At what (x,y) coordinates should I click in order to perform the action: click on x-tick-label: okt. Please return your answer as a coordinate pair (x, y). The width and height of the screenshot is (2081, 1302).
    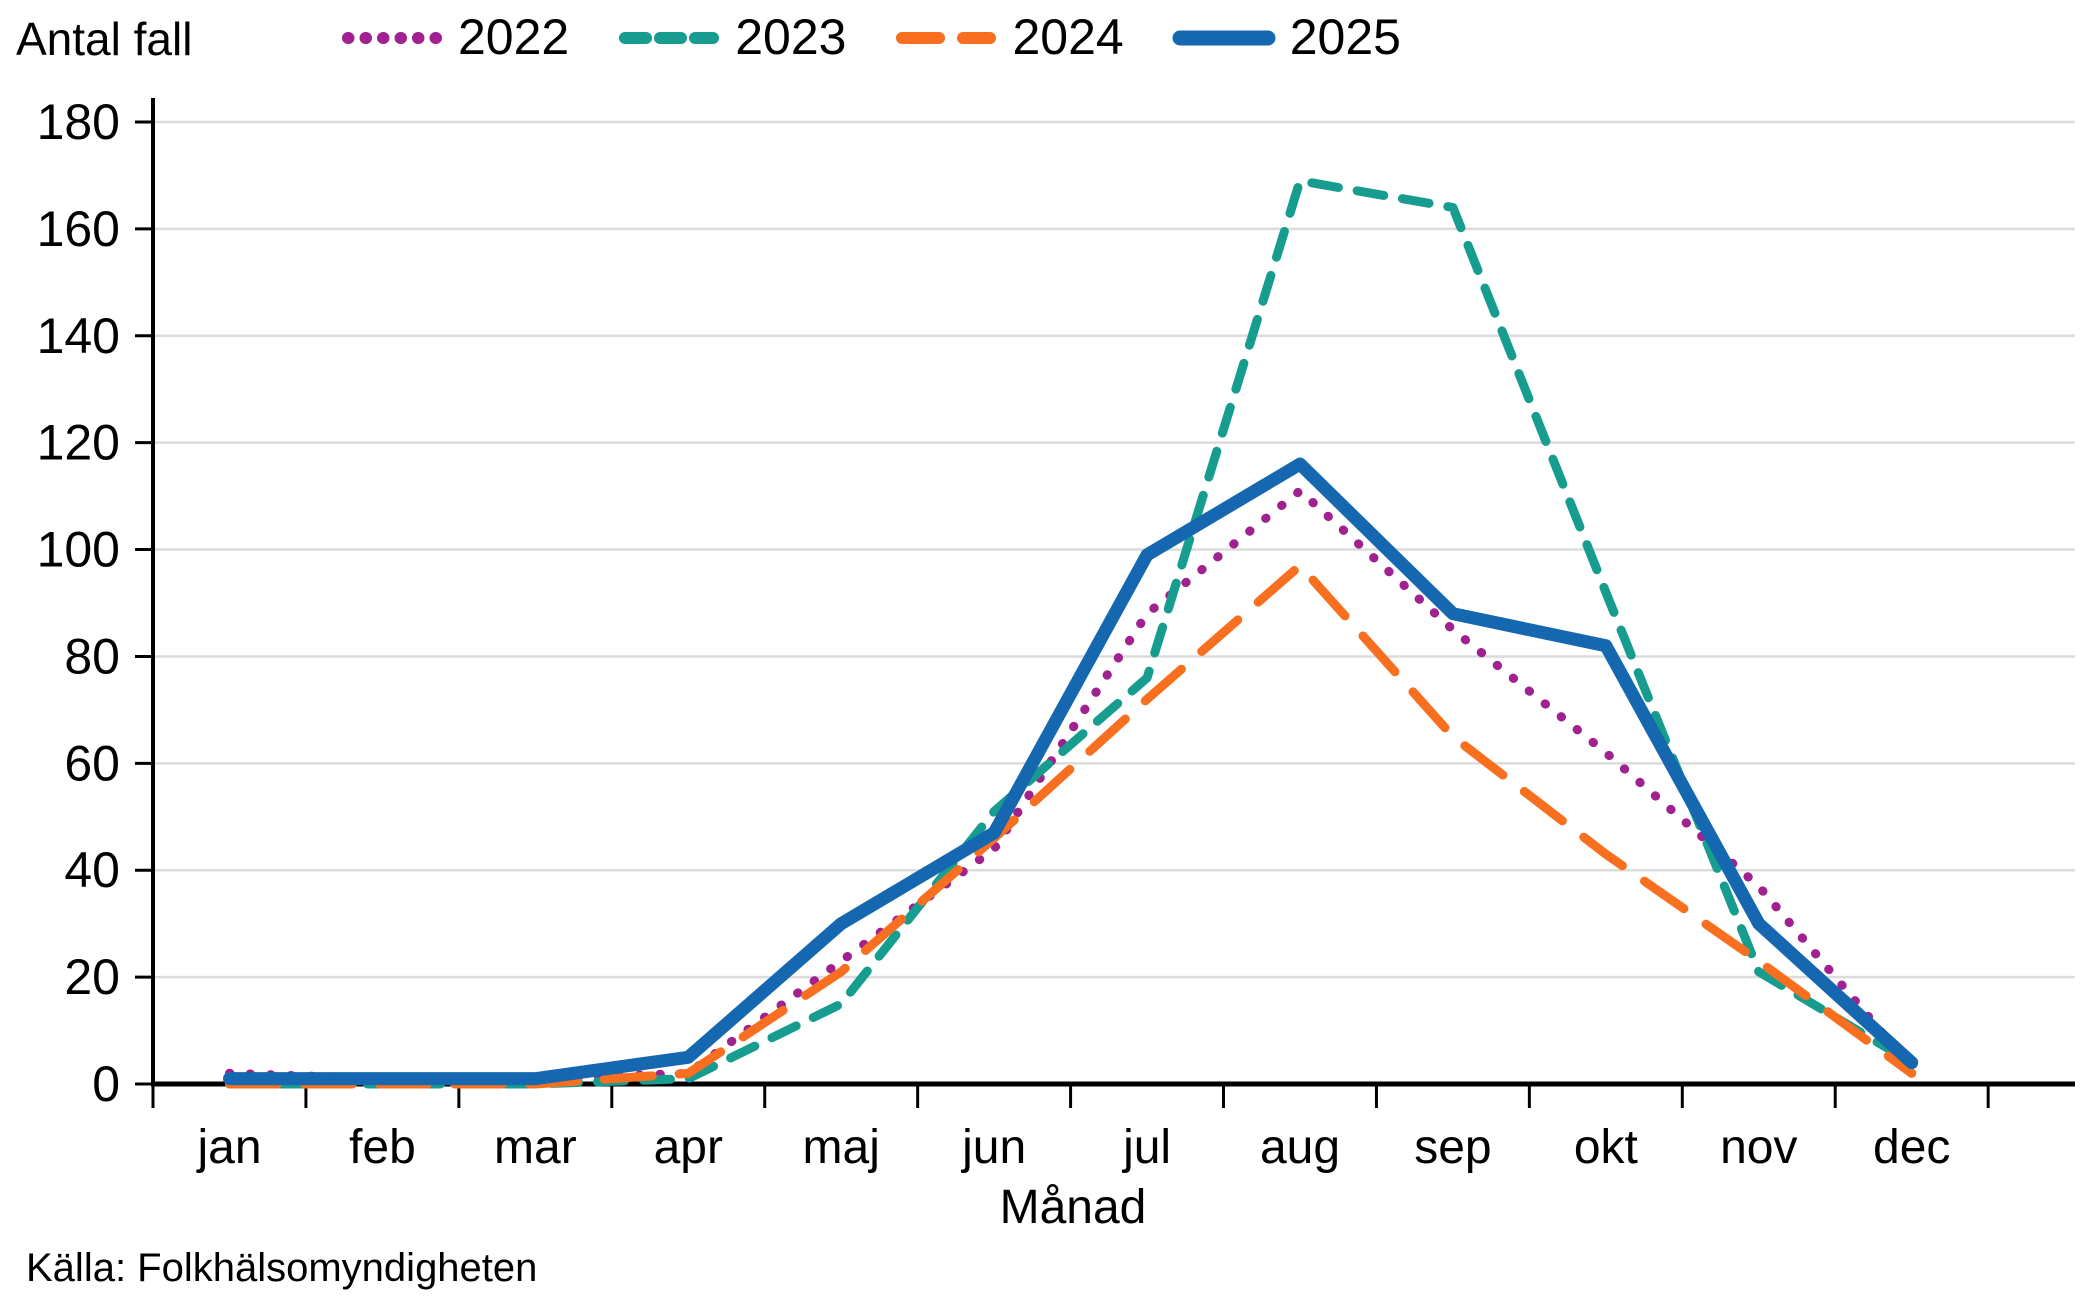
    Looking at the image, I should click on (1606, 1147).